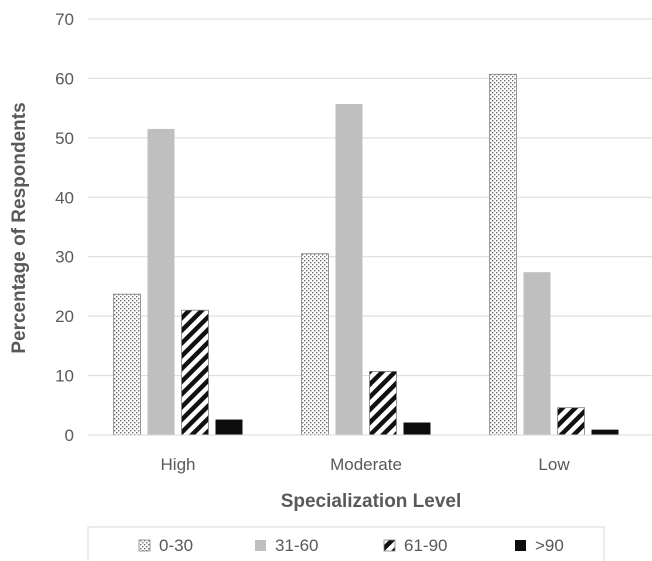 Image resolution: width=652 pixels, height=561 pixels. I want to click on y-tick-label: 30, so click(64, 257).